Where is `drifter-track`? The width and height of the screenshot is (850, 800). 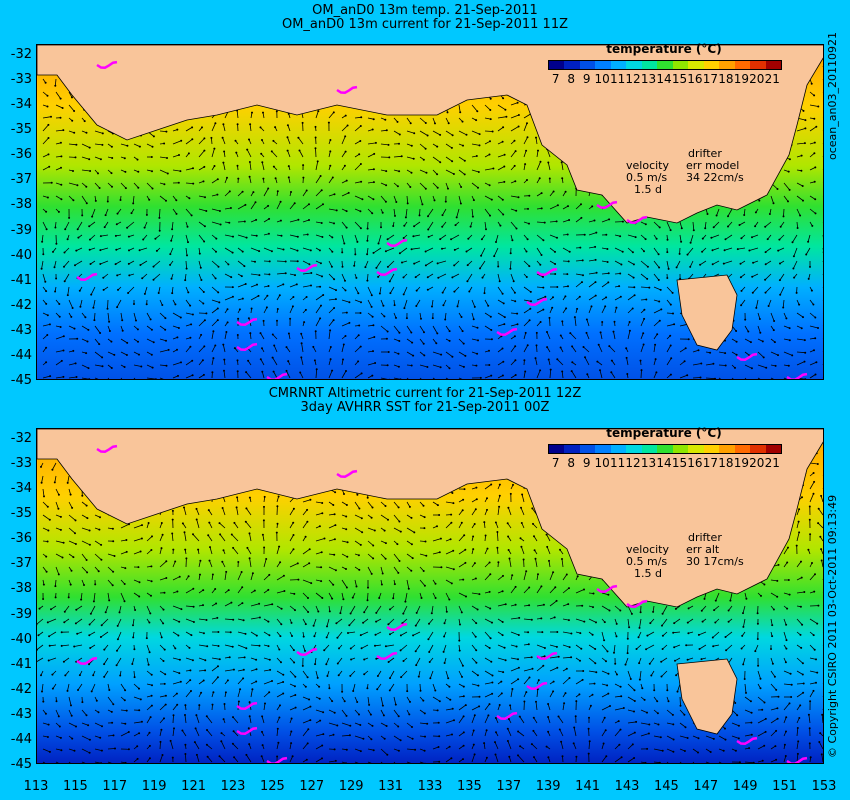 drifter-track is located at coordinates (387, 271).